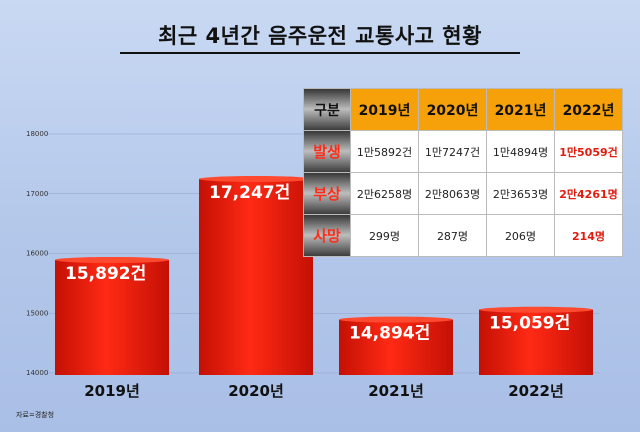  Describe the element at coordinates (588, 193) in the screenshot. I see `table-cell-highlight: 2만4261명` at that location.